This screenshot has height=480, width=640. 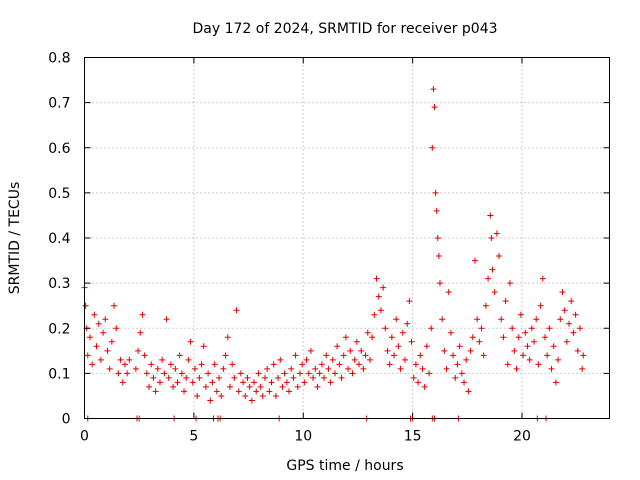 I want to click on y-tick-label: 0, so click(x=66, y=420).